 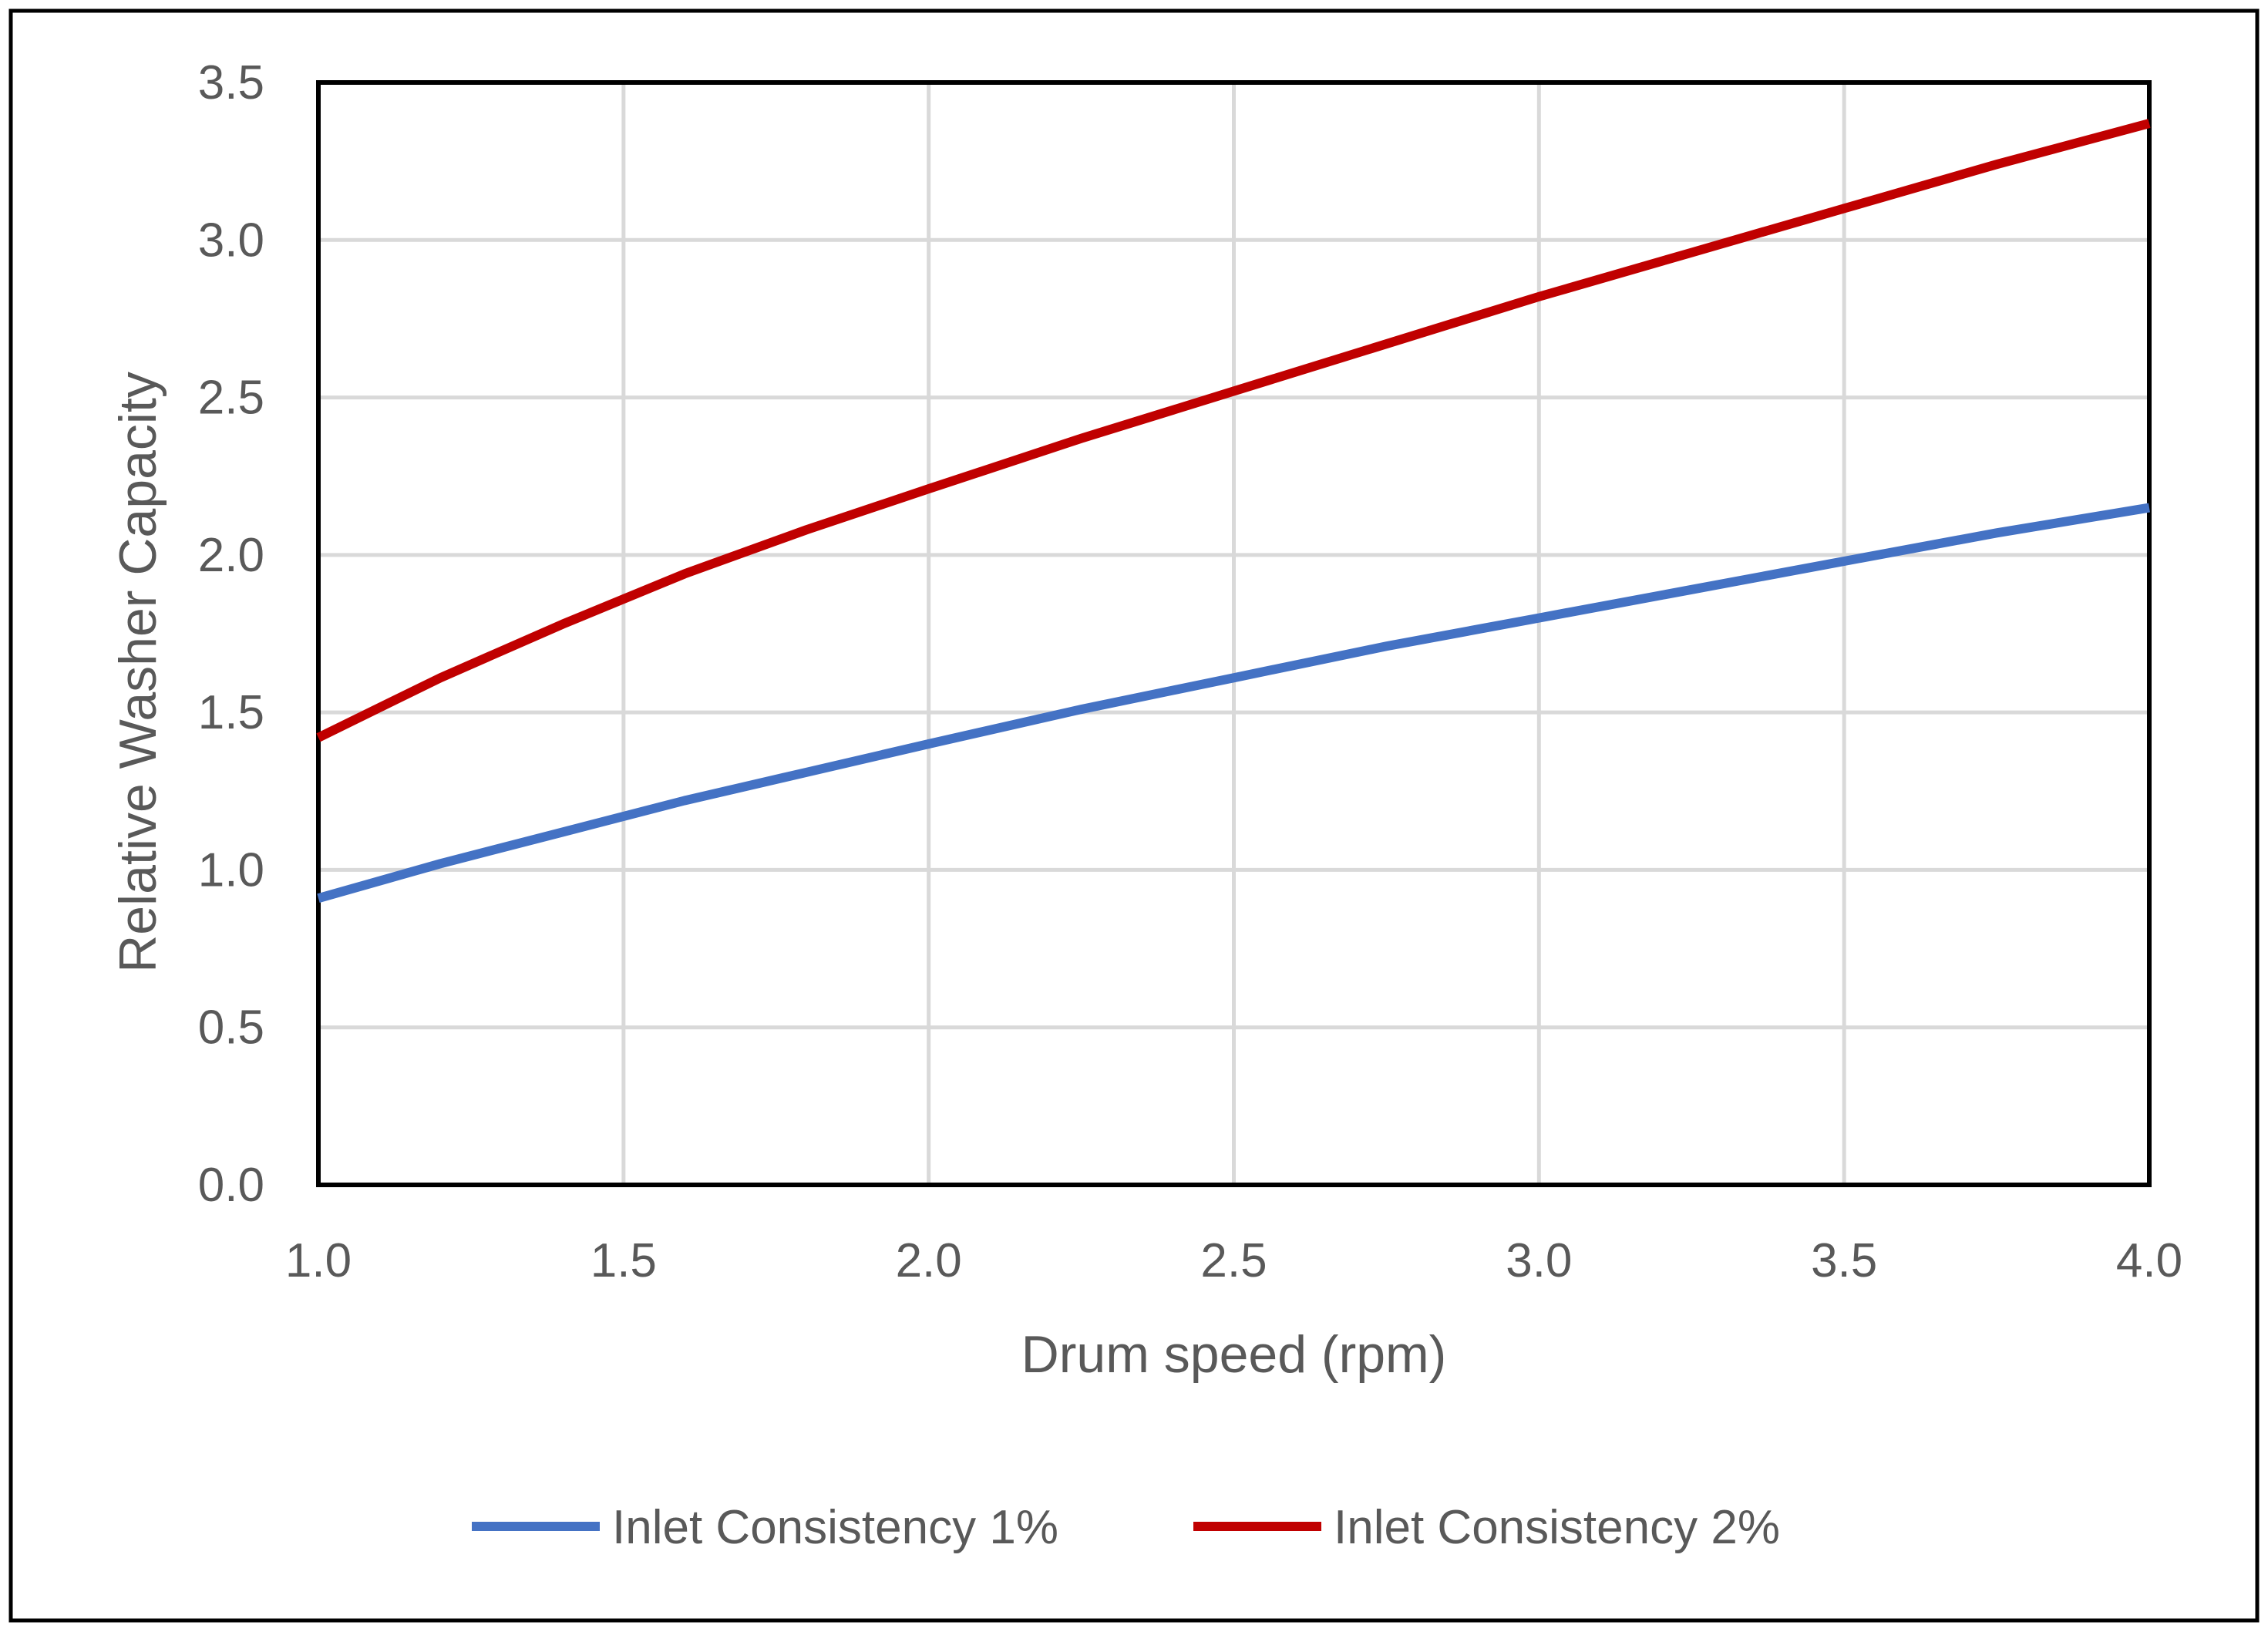 I want to click on legend-label-2: Inlet Consistency 2%, so click(x=1557, y=1527).